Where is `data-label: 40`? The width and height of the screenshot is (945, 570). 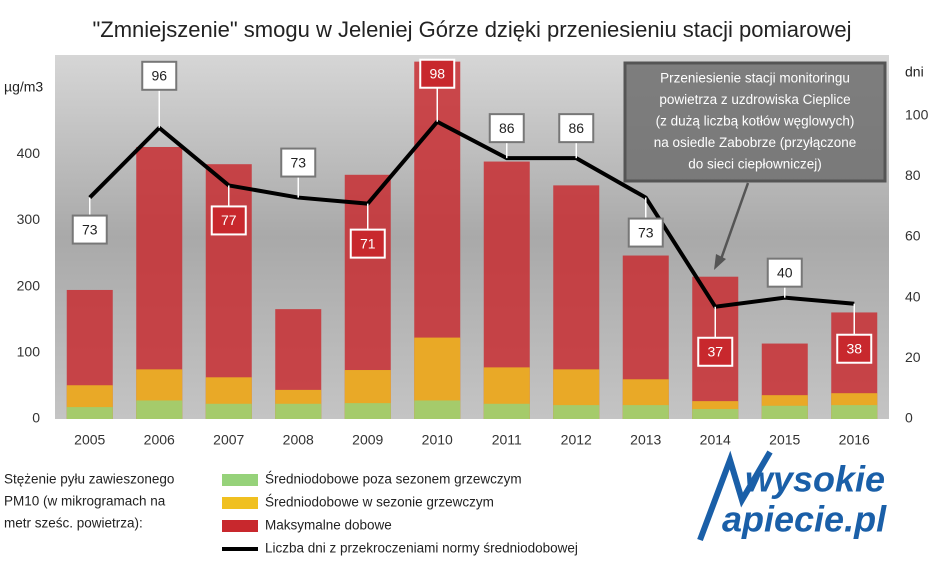
data-label: 40 is located at coordinates (785, 272).